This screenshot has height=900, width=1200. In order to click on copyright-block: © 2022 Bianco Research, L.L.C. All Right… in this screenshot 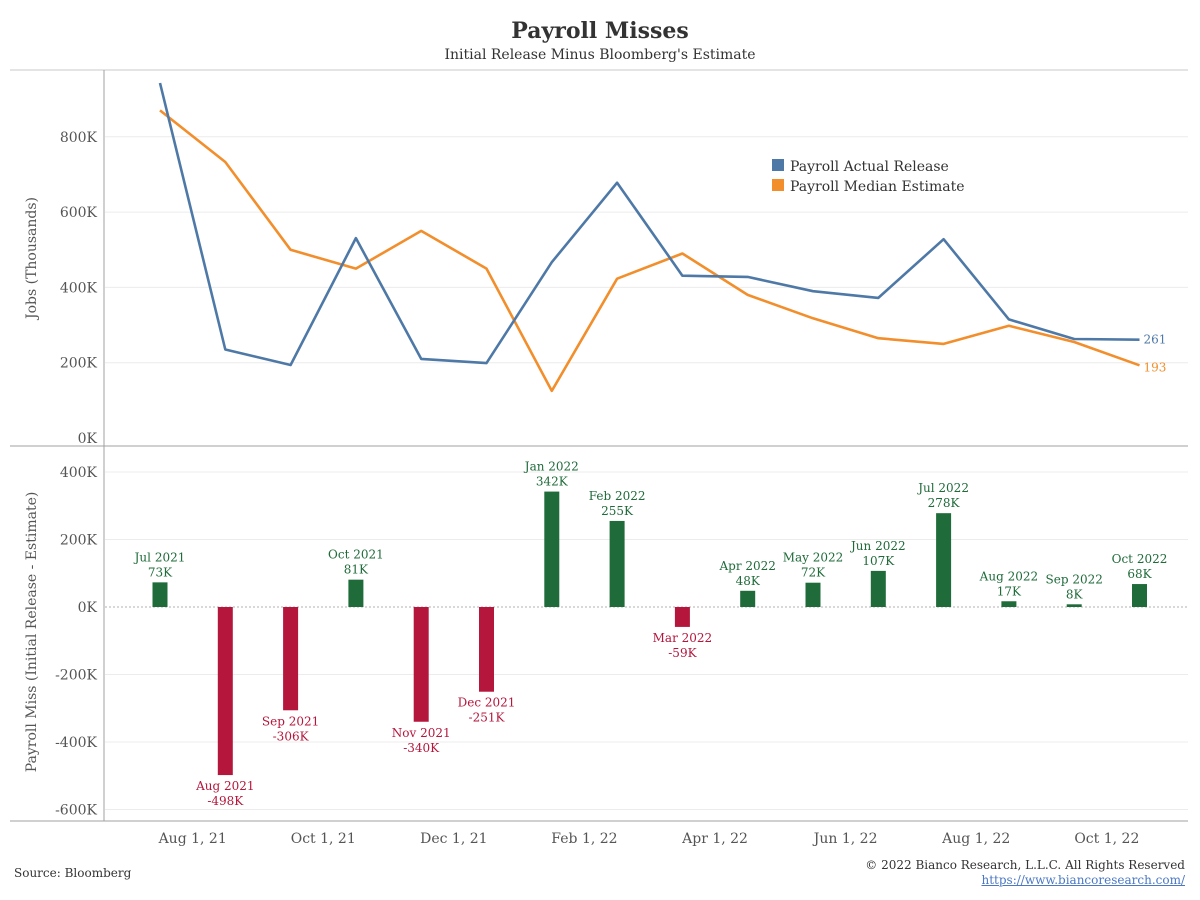, I will do `click(1025, 873)`.